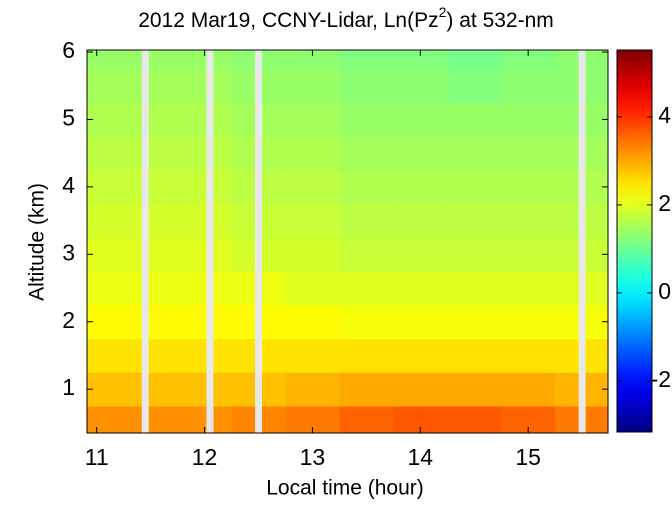 This screenshot has height=505, width=672. What do you see at coordinates (68, 320) in the screenshot?
I see `y-tick-label: 2` at bounding box center [68, 320].